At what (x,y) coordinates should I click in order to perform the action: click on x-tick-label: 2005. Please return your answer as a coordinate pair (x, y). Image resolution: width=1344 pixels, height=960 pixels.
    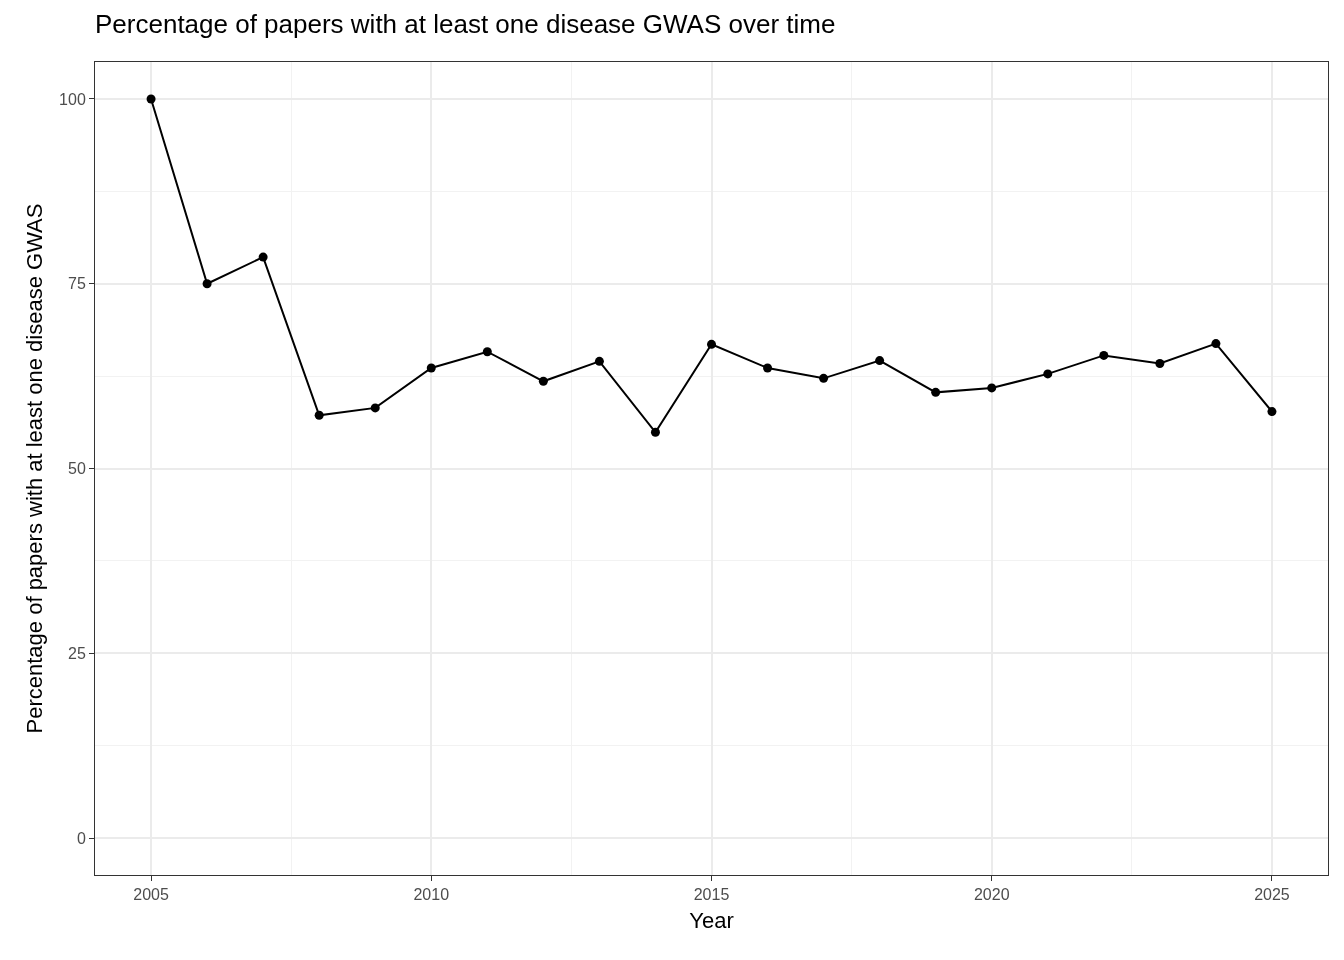
    Looking at the image, I should click on (151, 895).